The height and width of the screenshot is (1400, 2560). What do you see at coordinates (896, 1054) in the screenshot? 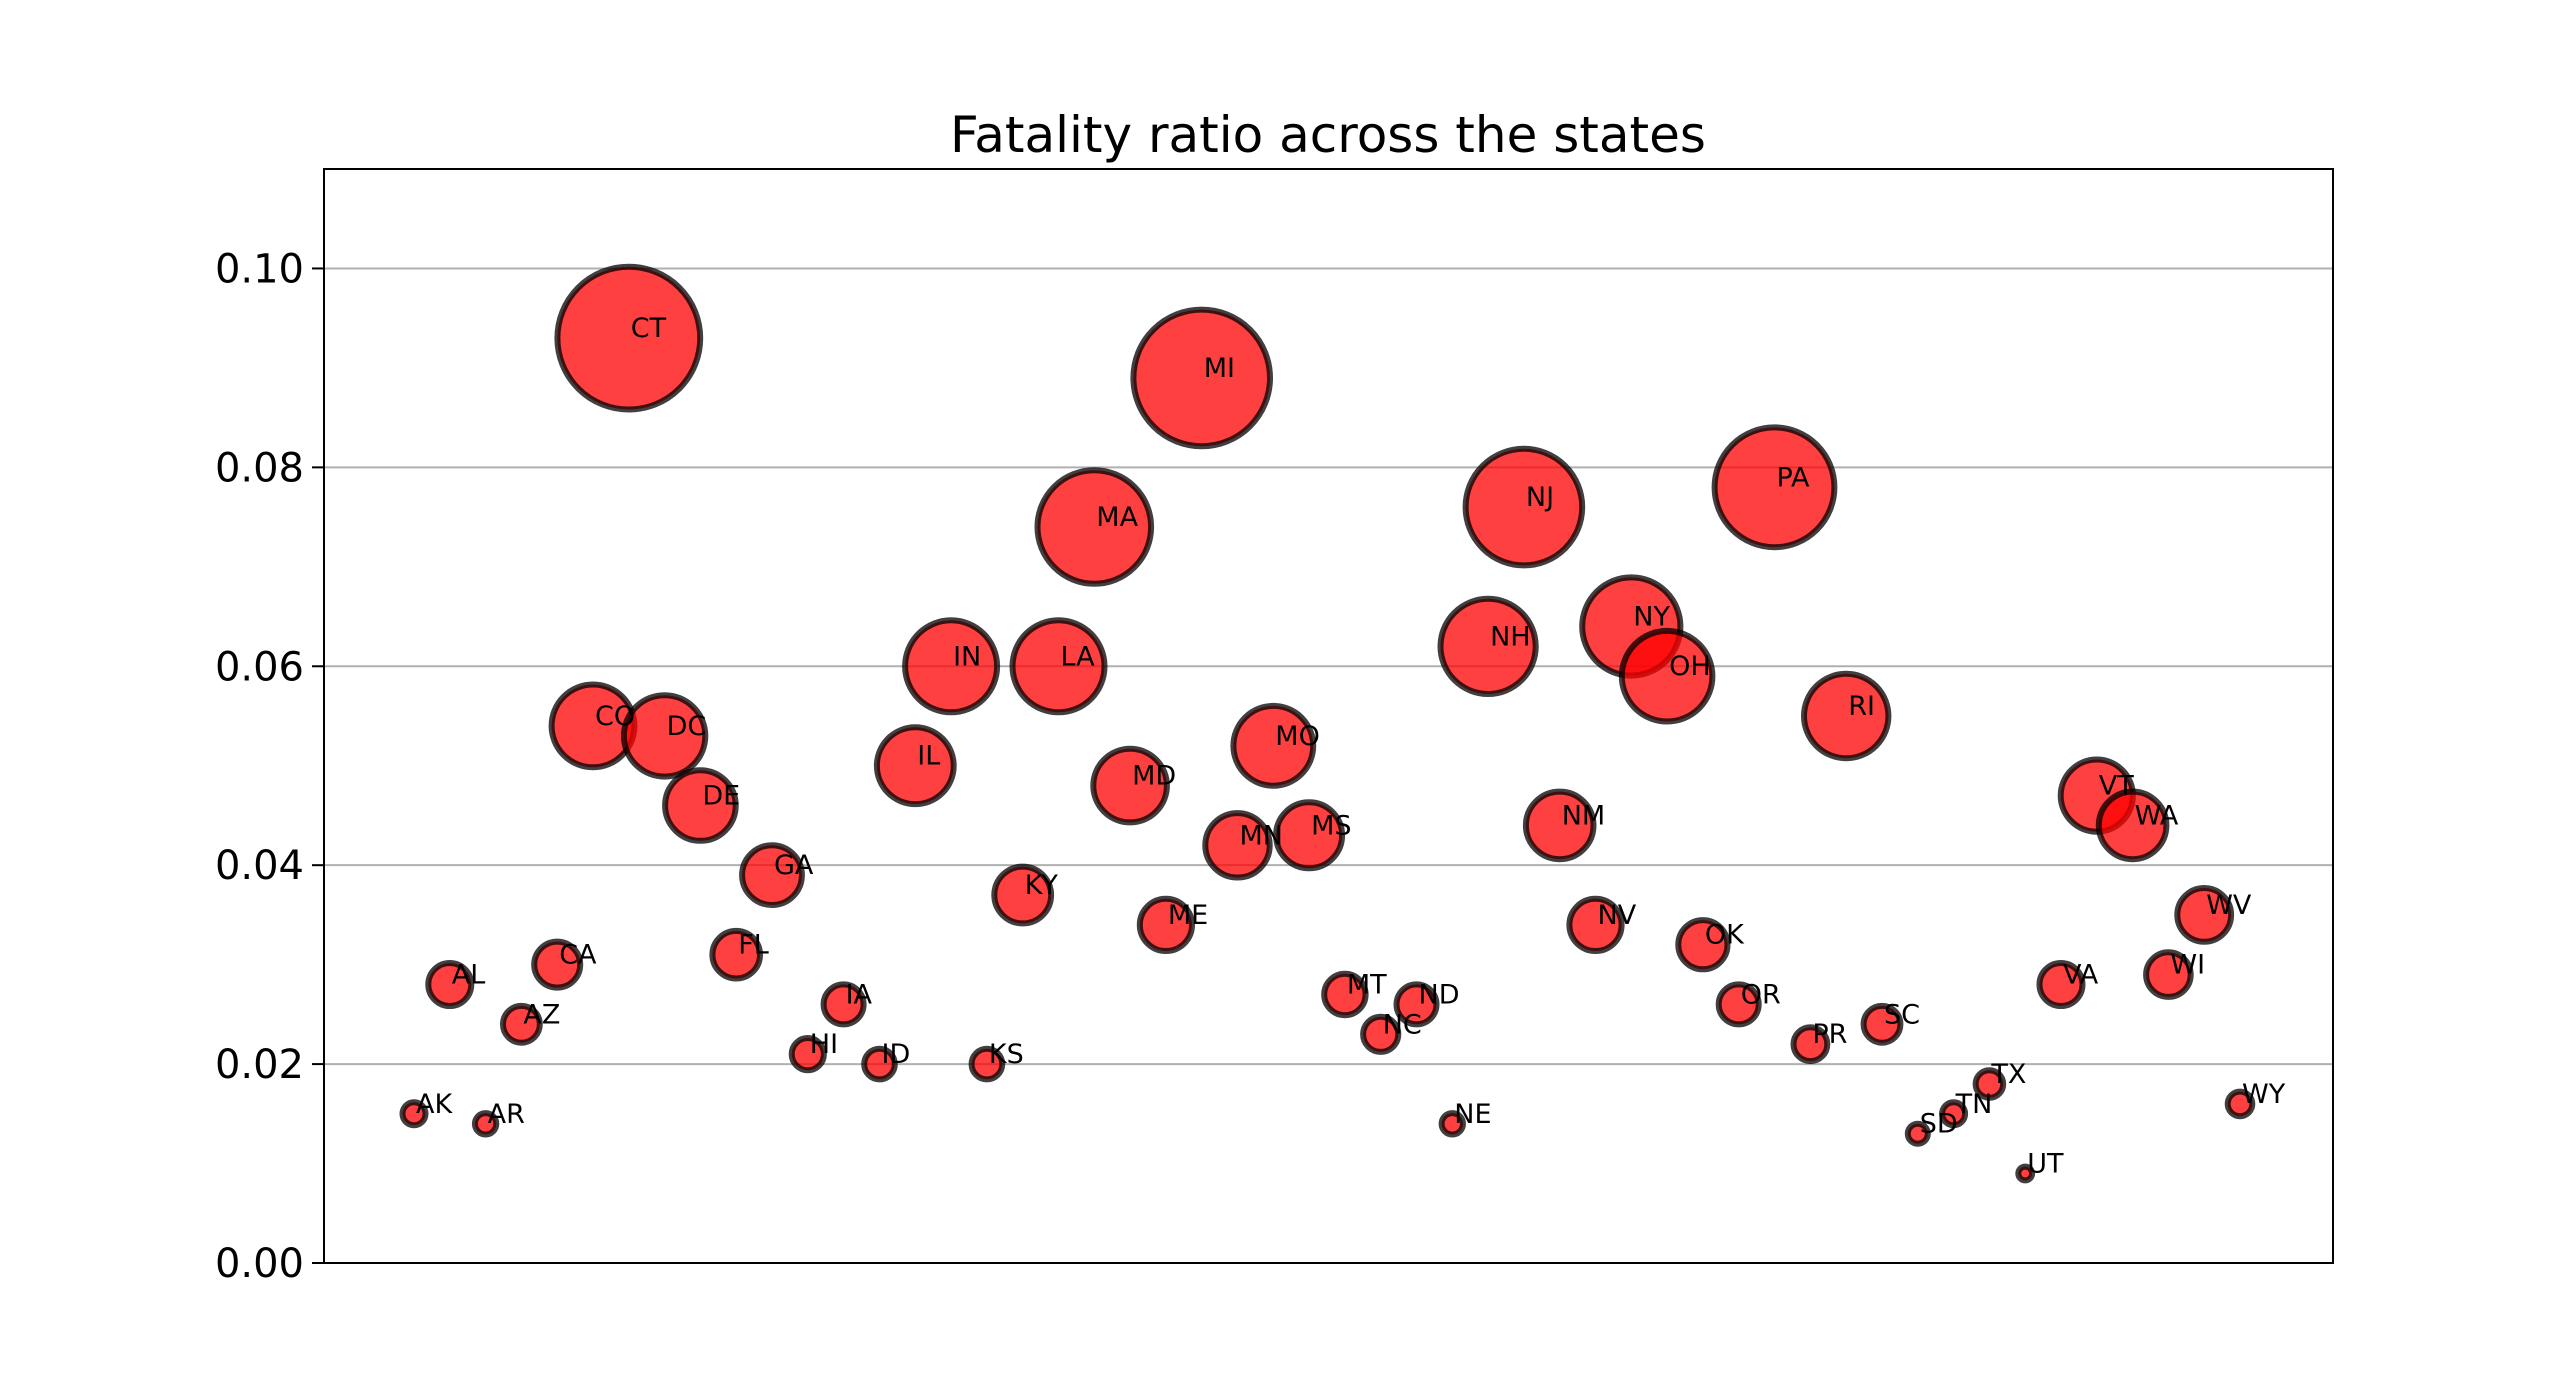
I see `bubble-label-id: ID` at bounding box center [896, 1054].